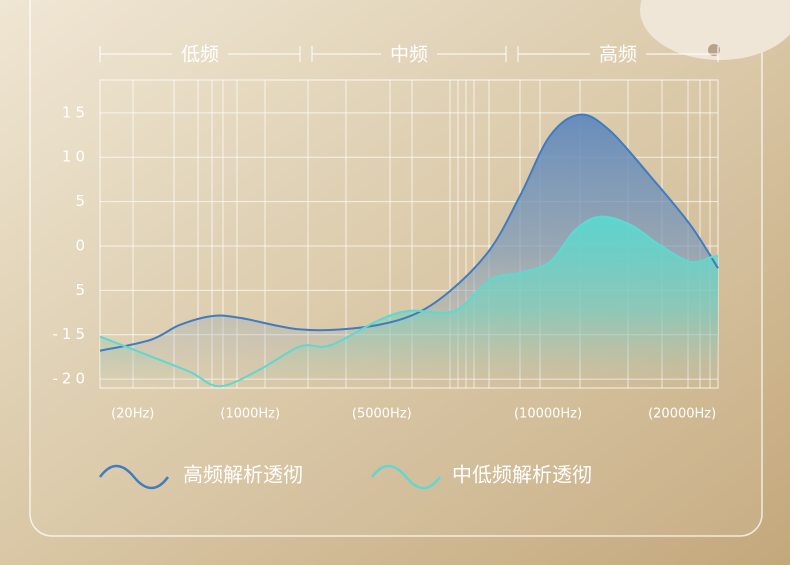 The height and width of the screenshot is (565, 790). What do you see at coordinates (132, 414) in the screenshot?
I see `x-tick-label: (20Hz)` at bounding box center [132, 414].